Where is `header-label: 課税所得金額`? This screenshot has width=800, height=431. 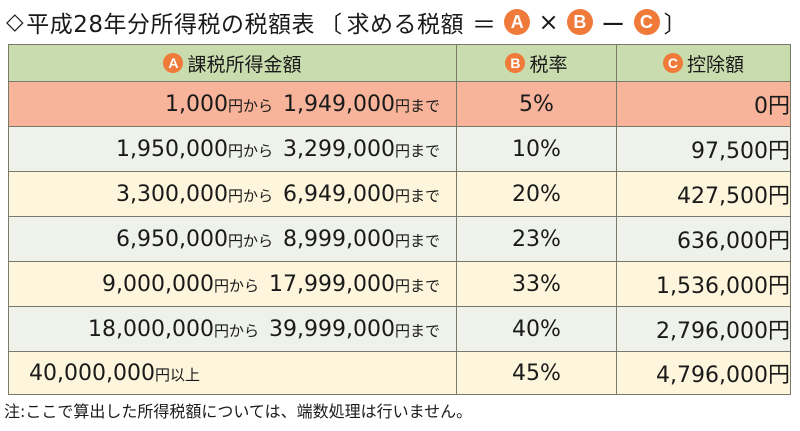
header-label: 課税所得金額 is located at coordinates (244, 64).